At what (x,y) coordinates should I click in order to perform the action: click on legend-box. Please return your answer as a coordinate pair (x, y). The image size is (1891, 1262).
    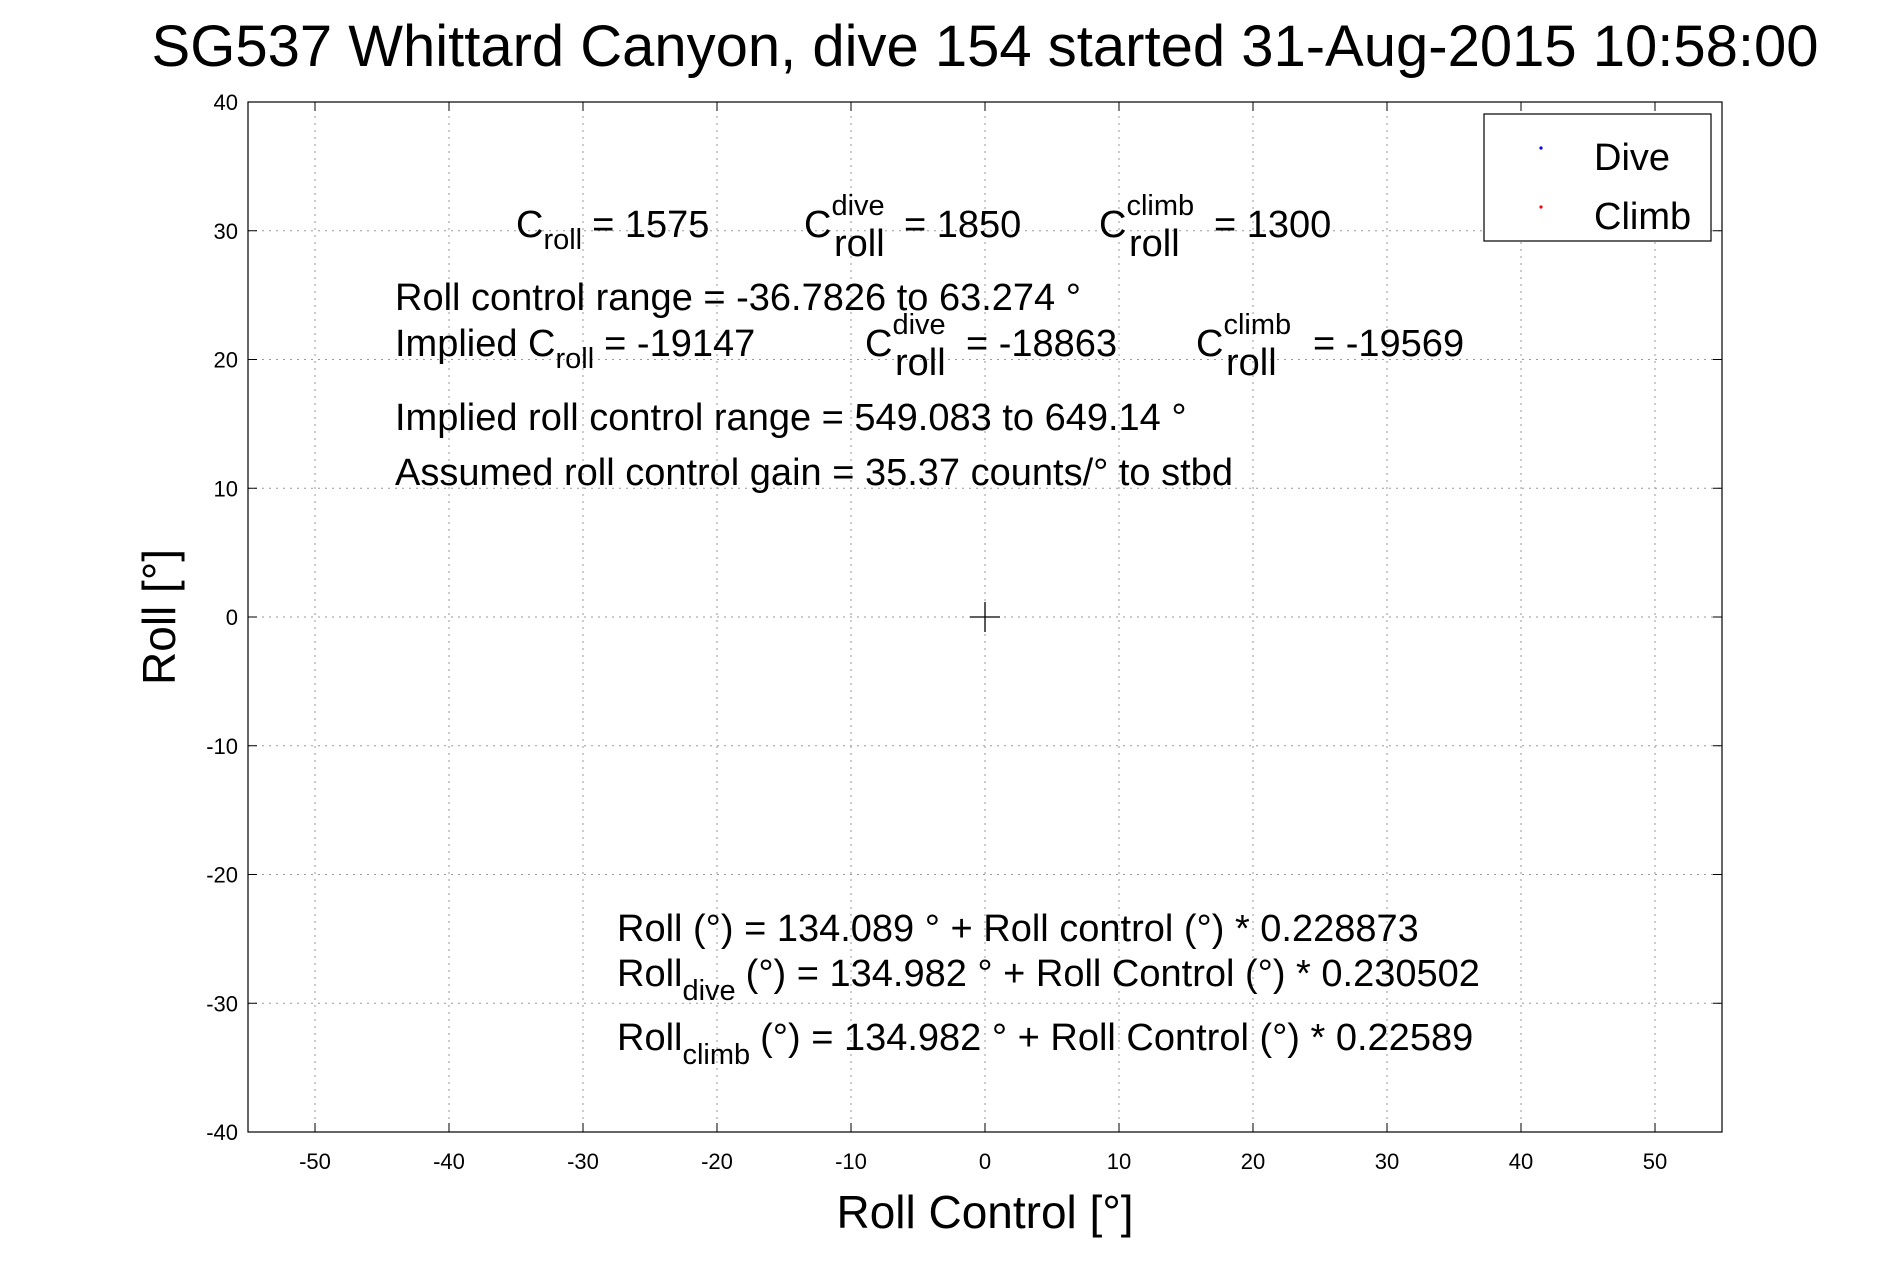
    Looking at the image, I should click on (1597, 177).